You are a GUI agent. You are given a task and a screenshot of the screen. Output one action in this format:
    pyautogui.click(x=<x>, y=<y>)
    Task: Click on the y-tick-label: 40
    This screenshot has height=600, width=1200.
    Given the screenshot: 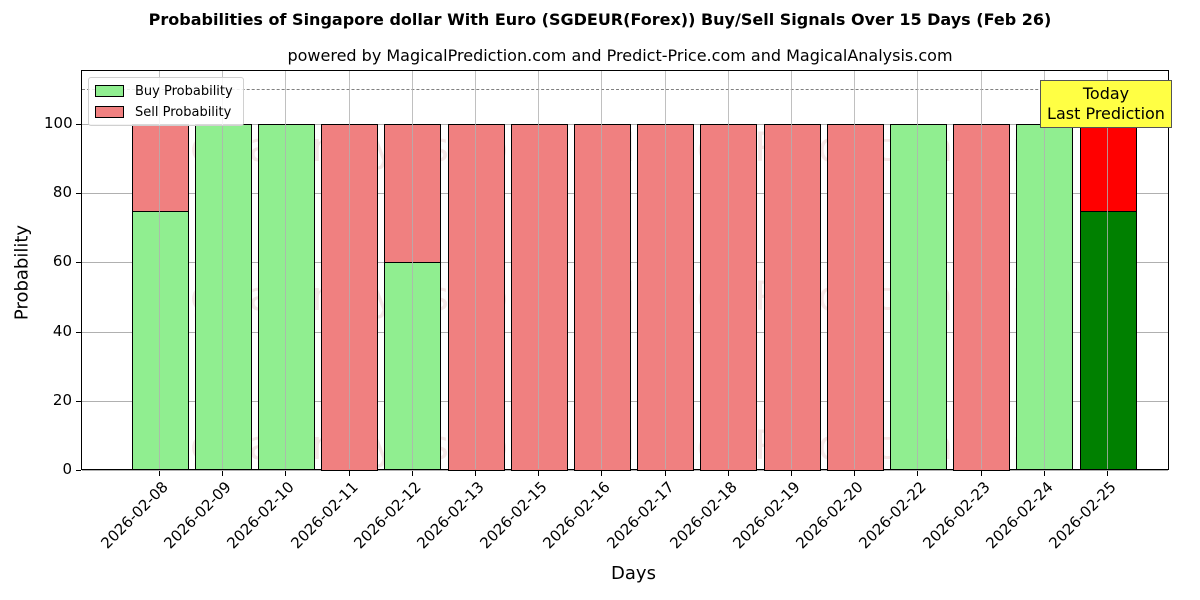 What is the action you would take?
    pyautogui.click(x=62, y=330)
    